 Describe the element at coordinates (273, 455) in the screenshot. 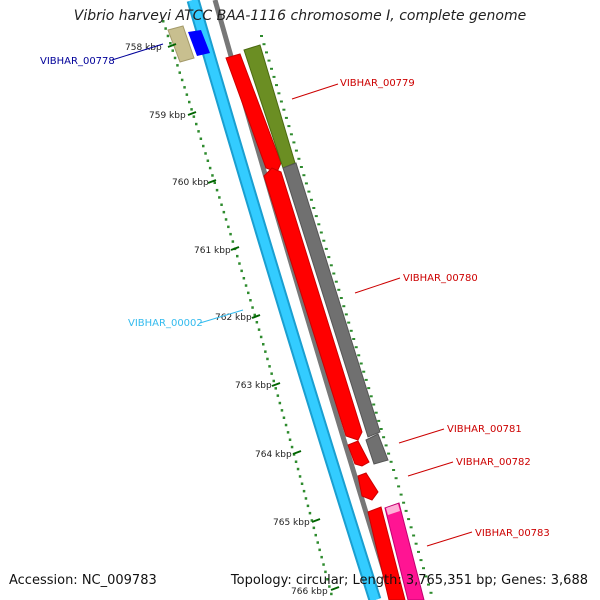

I see `tick-label-764: 764 kbp` at that location.